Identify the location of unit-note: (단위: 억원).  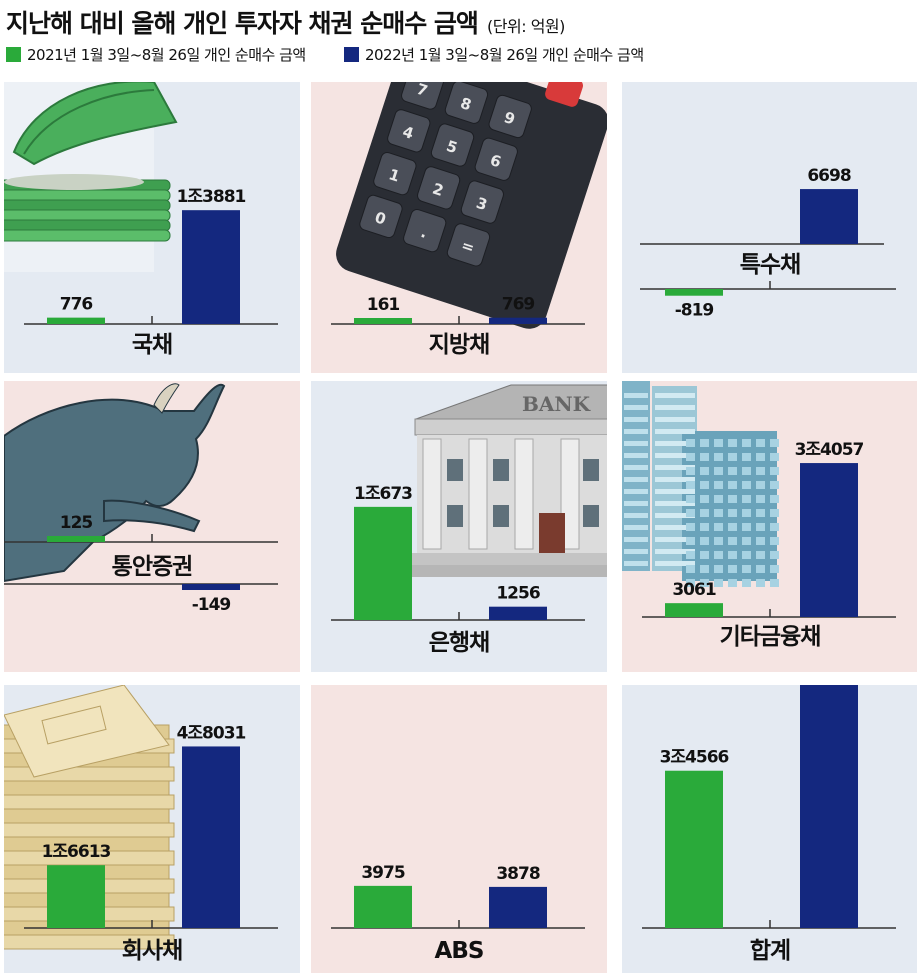
(526, 26).